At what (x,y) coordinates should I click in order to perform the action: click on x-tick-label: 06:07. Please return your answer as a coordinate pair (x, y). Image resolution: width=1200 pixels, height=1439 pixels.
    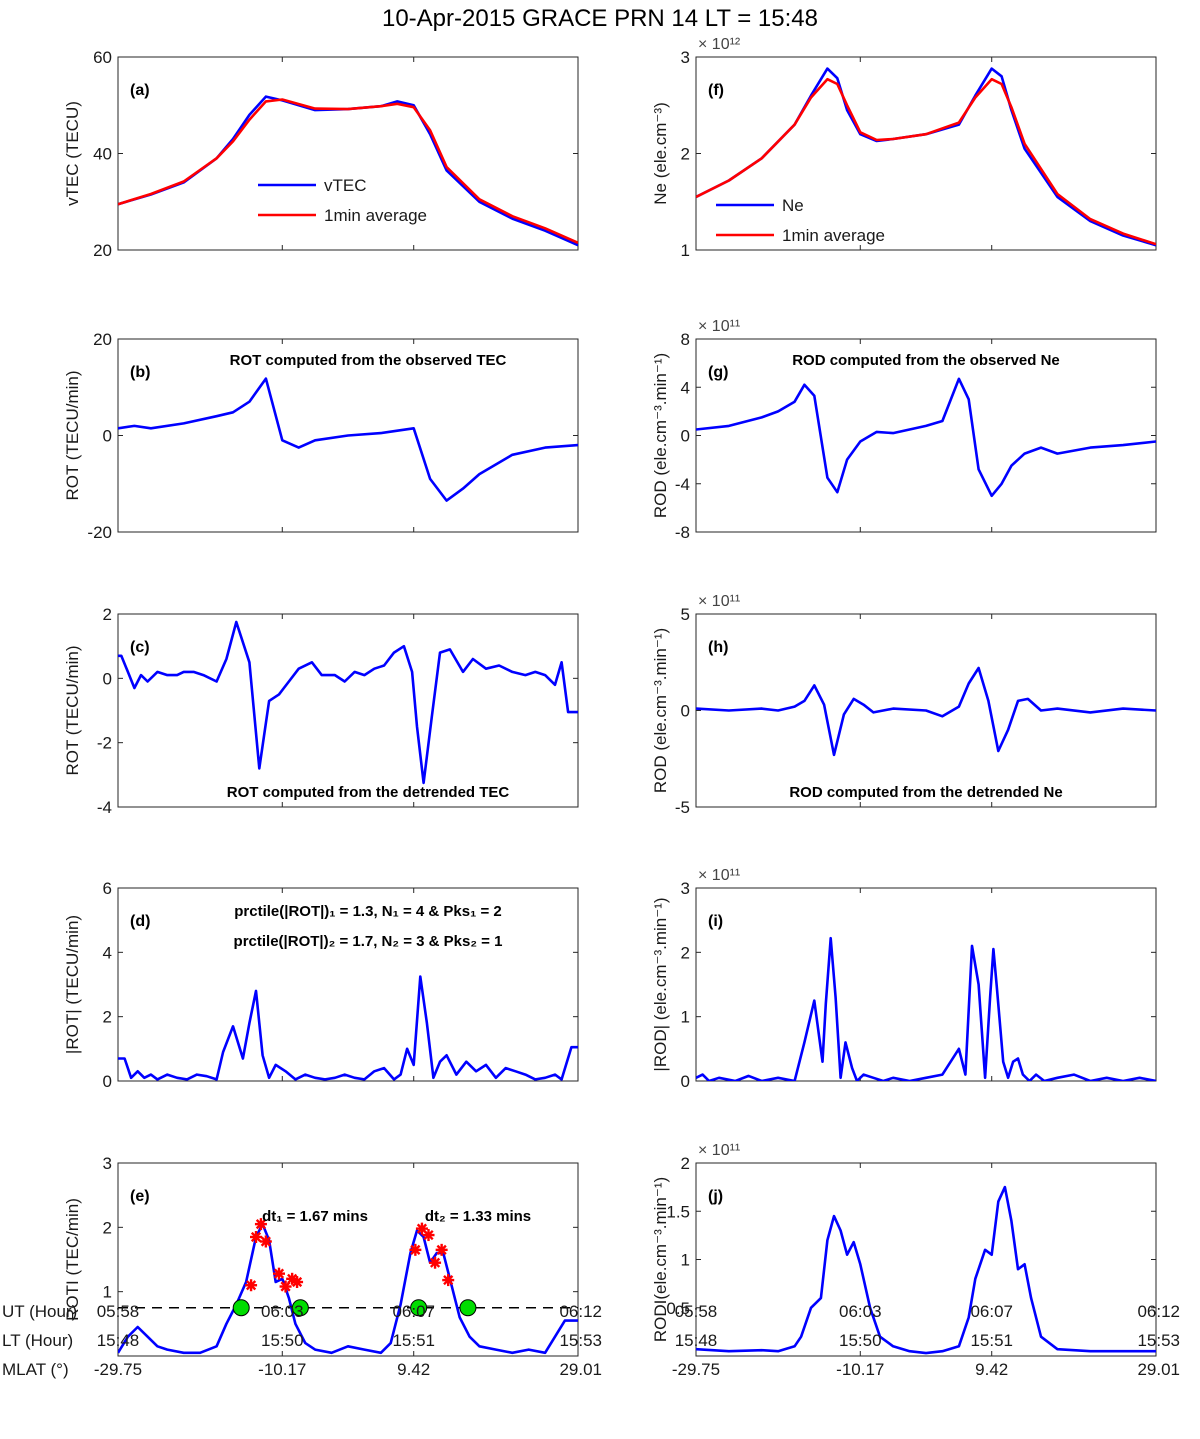
    Looking at the image, I should click on (413, 1311).